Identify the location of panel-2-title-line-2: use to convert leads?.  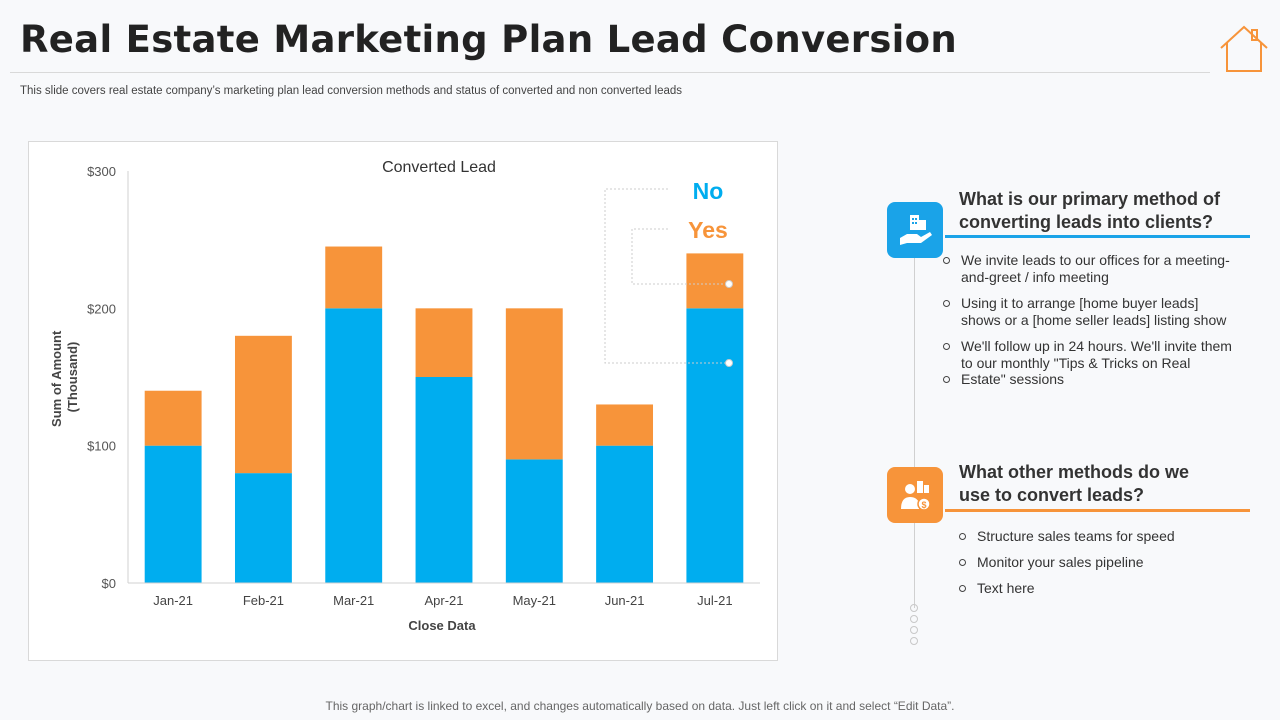
(1052, 495).